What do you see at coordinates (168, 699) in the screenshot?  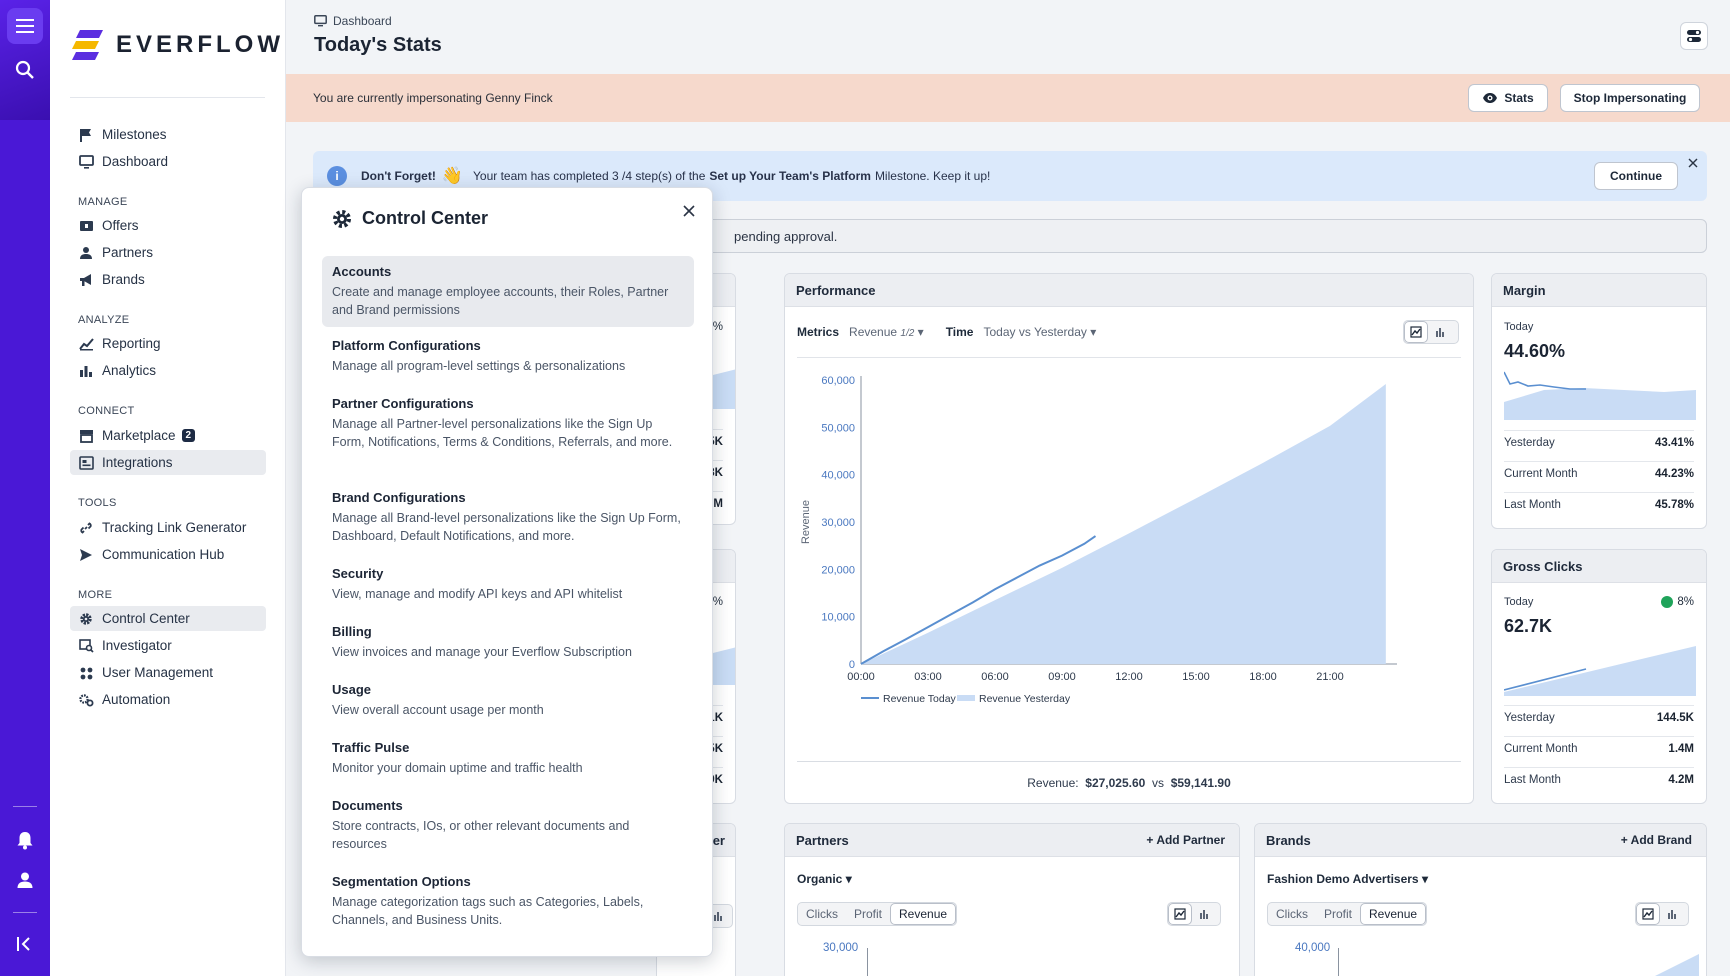 I see `sidebar-item-automation: Automation` at bounding box center [168, 699].